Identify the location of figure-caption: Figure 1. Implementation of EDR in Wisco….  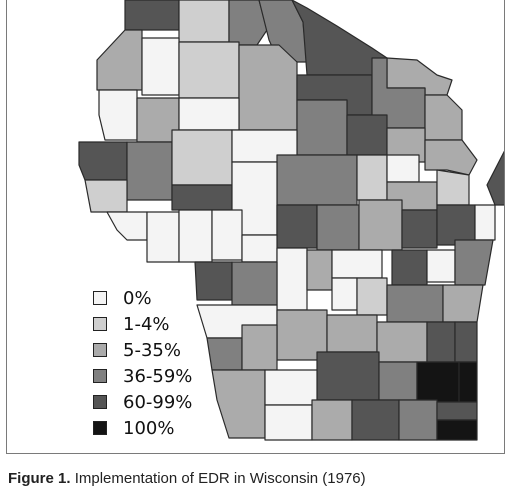
(187, 478).